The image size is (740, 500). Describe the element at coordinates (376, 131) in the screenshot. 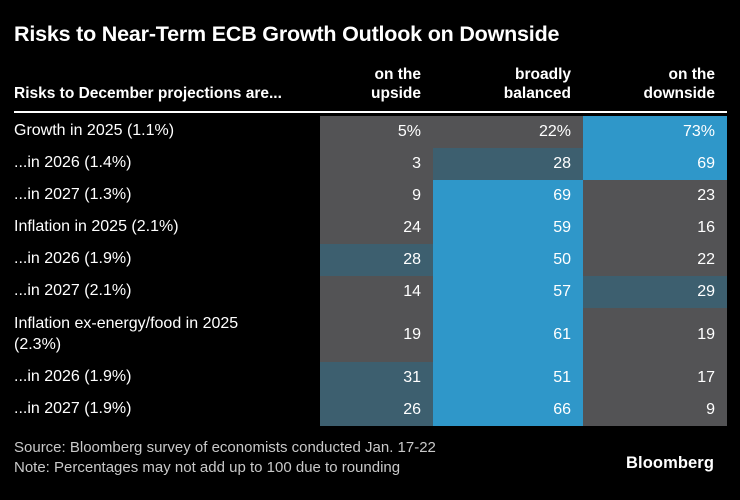

I see `value-cell: 5%` at that location.